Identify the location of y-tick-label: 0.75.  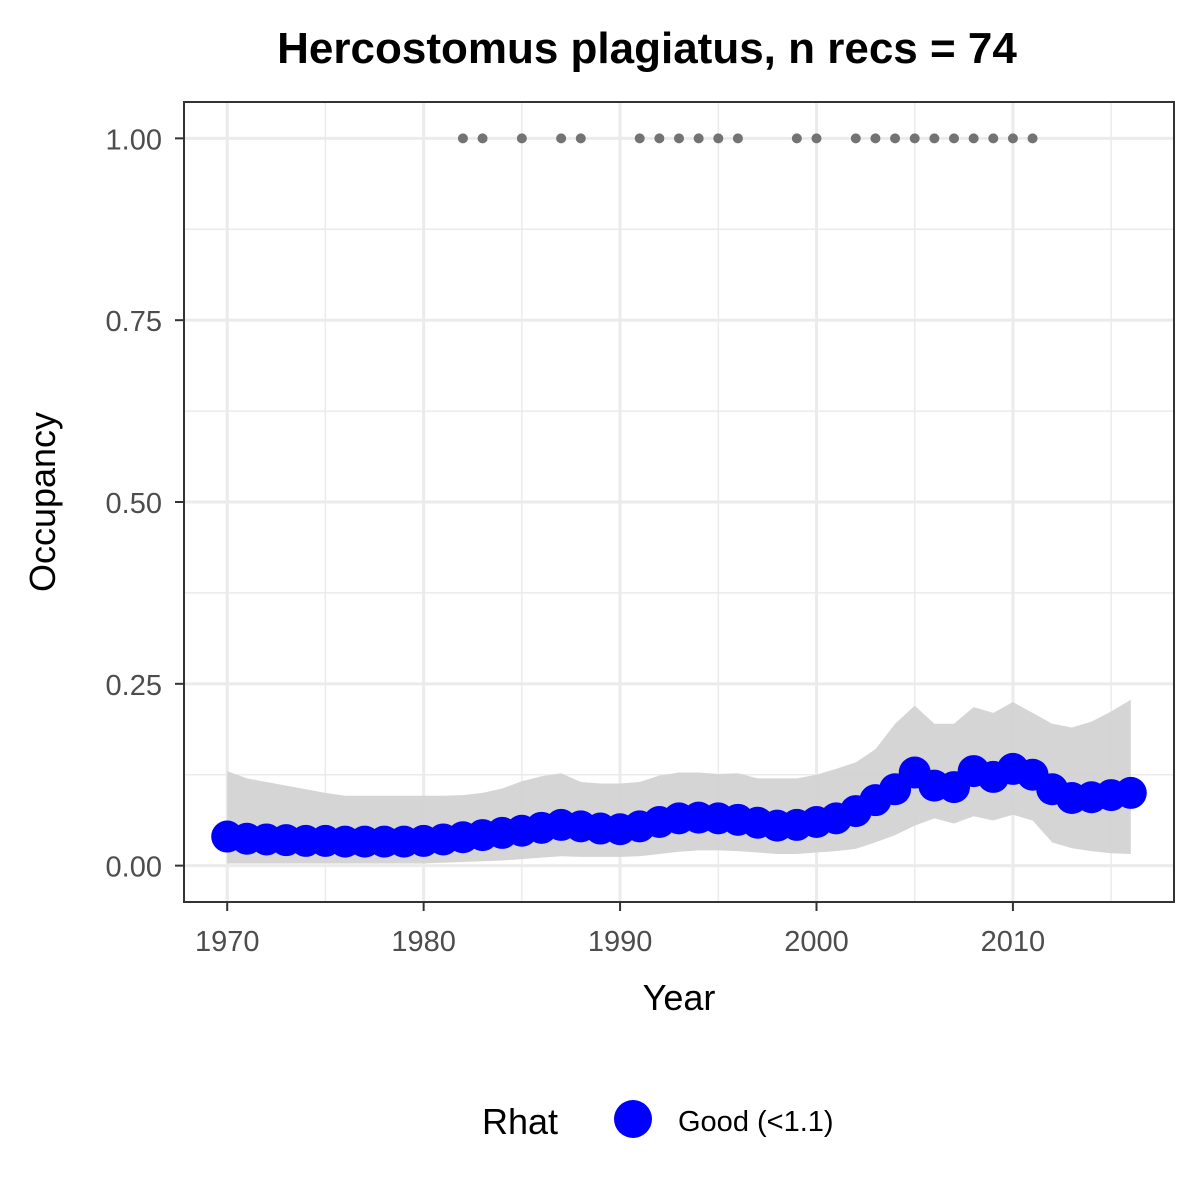
(134, 322).